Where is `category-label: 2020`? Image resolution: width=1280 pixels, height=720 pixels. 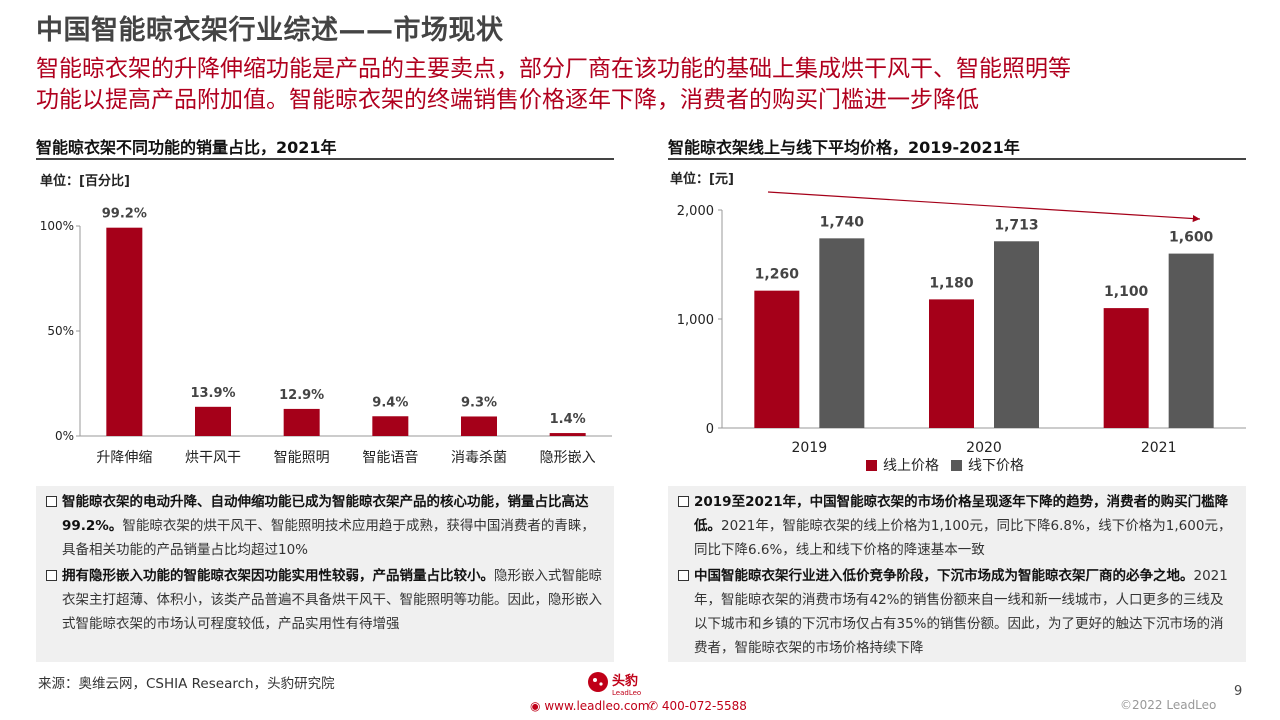
category-label: 2020 is located at coordinates (984, 447).